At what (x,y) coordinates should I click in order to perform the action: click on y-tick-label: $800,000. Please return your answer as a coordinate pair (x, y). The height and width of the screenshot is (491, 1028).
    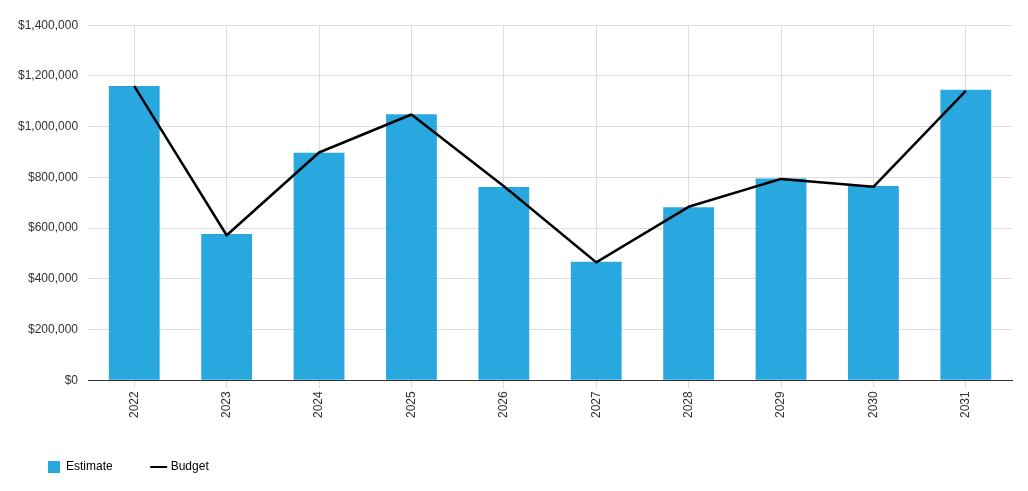
    Looking at the image, I should click on (53, 176).